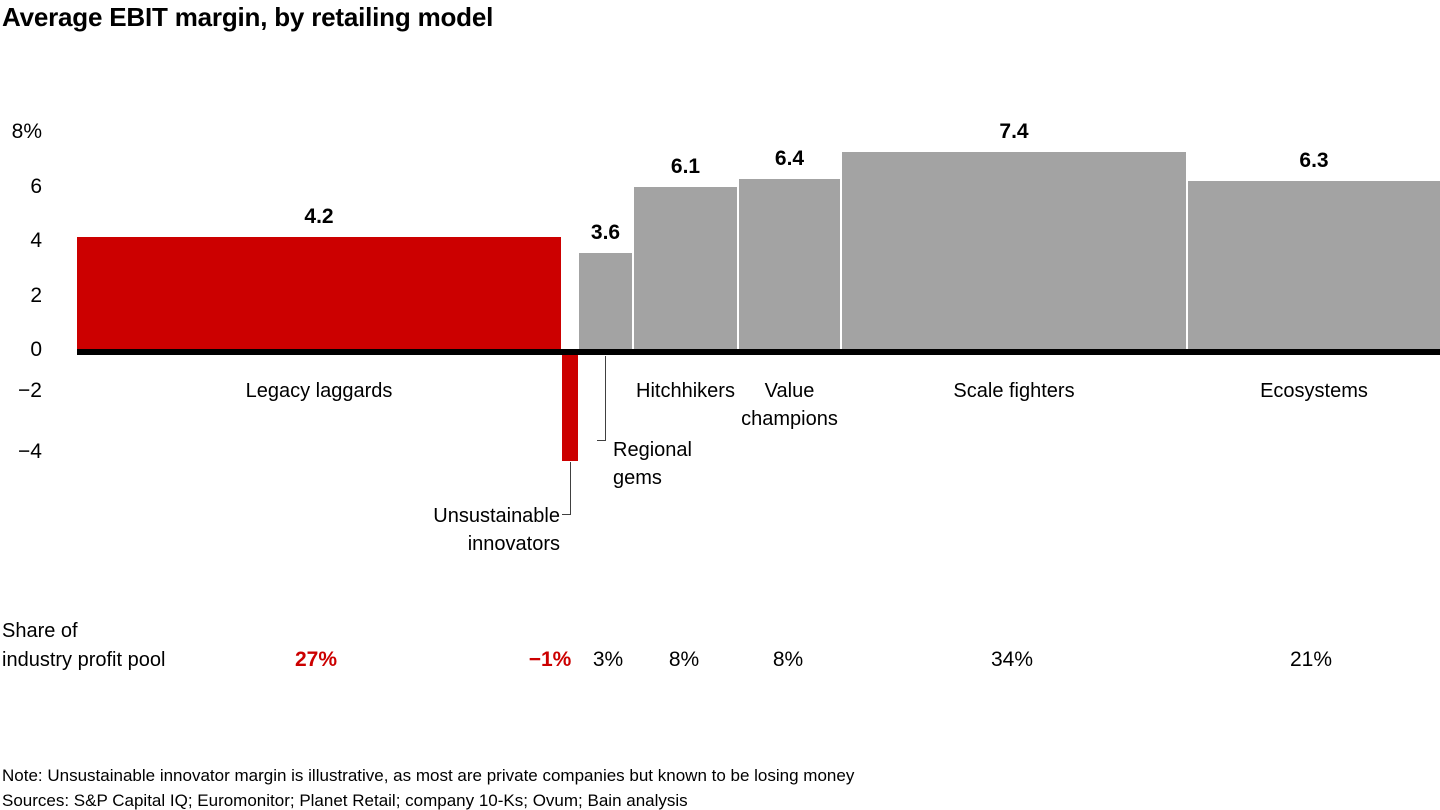 This screenshot has width=1440, height=810. I want to click on category-label-ecosystems: Ecosystems, so click(1314, 391).